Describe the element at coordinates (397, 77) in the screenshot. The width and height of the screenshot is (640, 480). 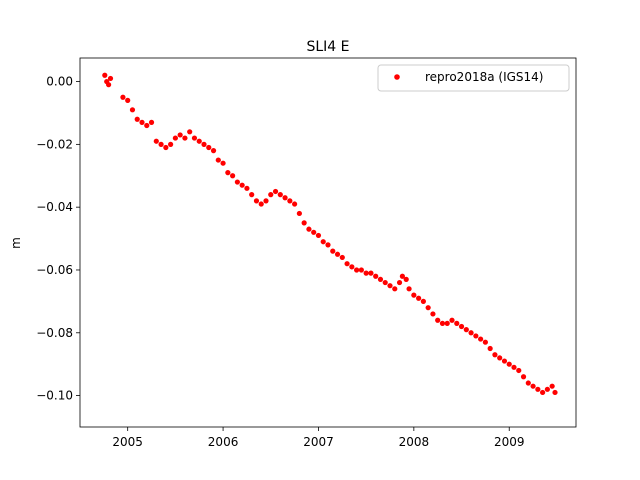
I see `legend-marker` at that location.